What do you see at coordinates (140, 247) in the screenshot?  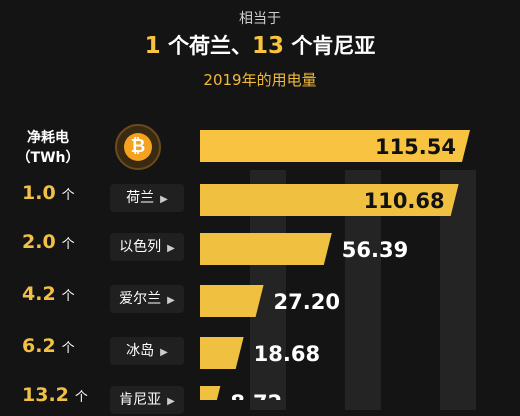 I see `country-name: 以色列` at bounding box center [140, 247].